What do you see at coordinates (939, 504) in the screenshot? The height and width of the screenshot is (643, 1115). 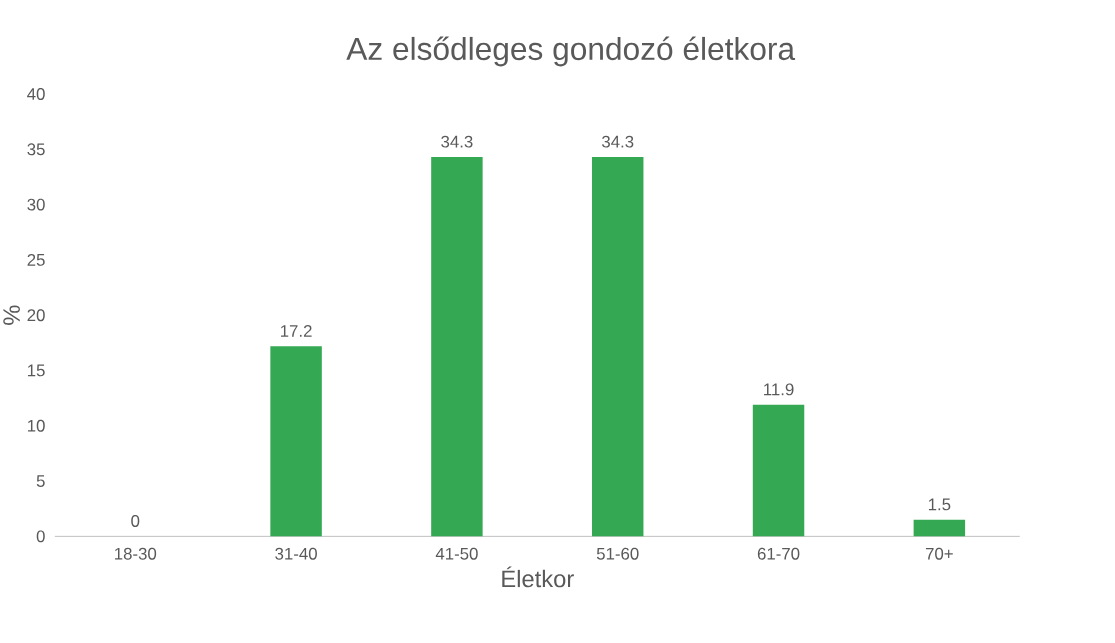 I see `data-label: 1.5` at bounding box center [939, 504].